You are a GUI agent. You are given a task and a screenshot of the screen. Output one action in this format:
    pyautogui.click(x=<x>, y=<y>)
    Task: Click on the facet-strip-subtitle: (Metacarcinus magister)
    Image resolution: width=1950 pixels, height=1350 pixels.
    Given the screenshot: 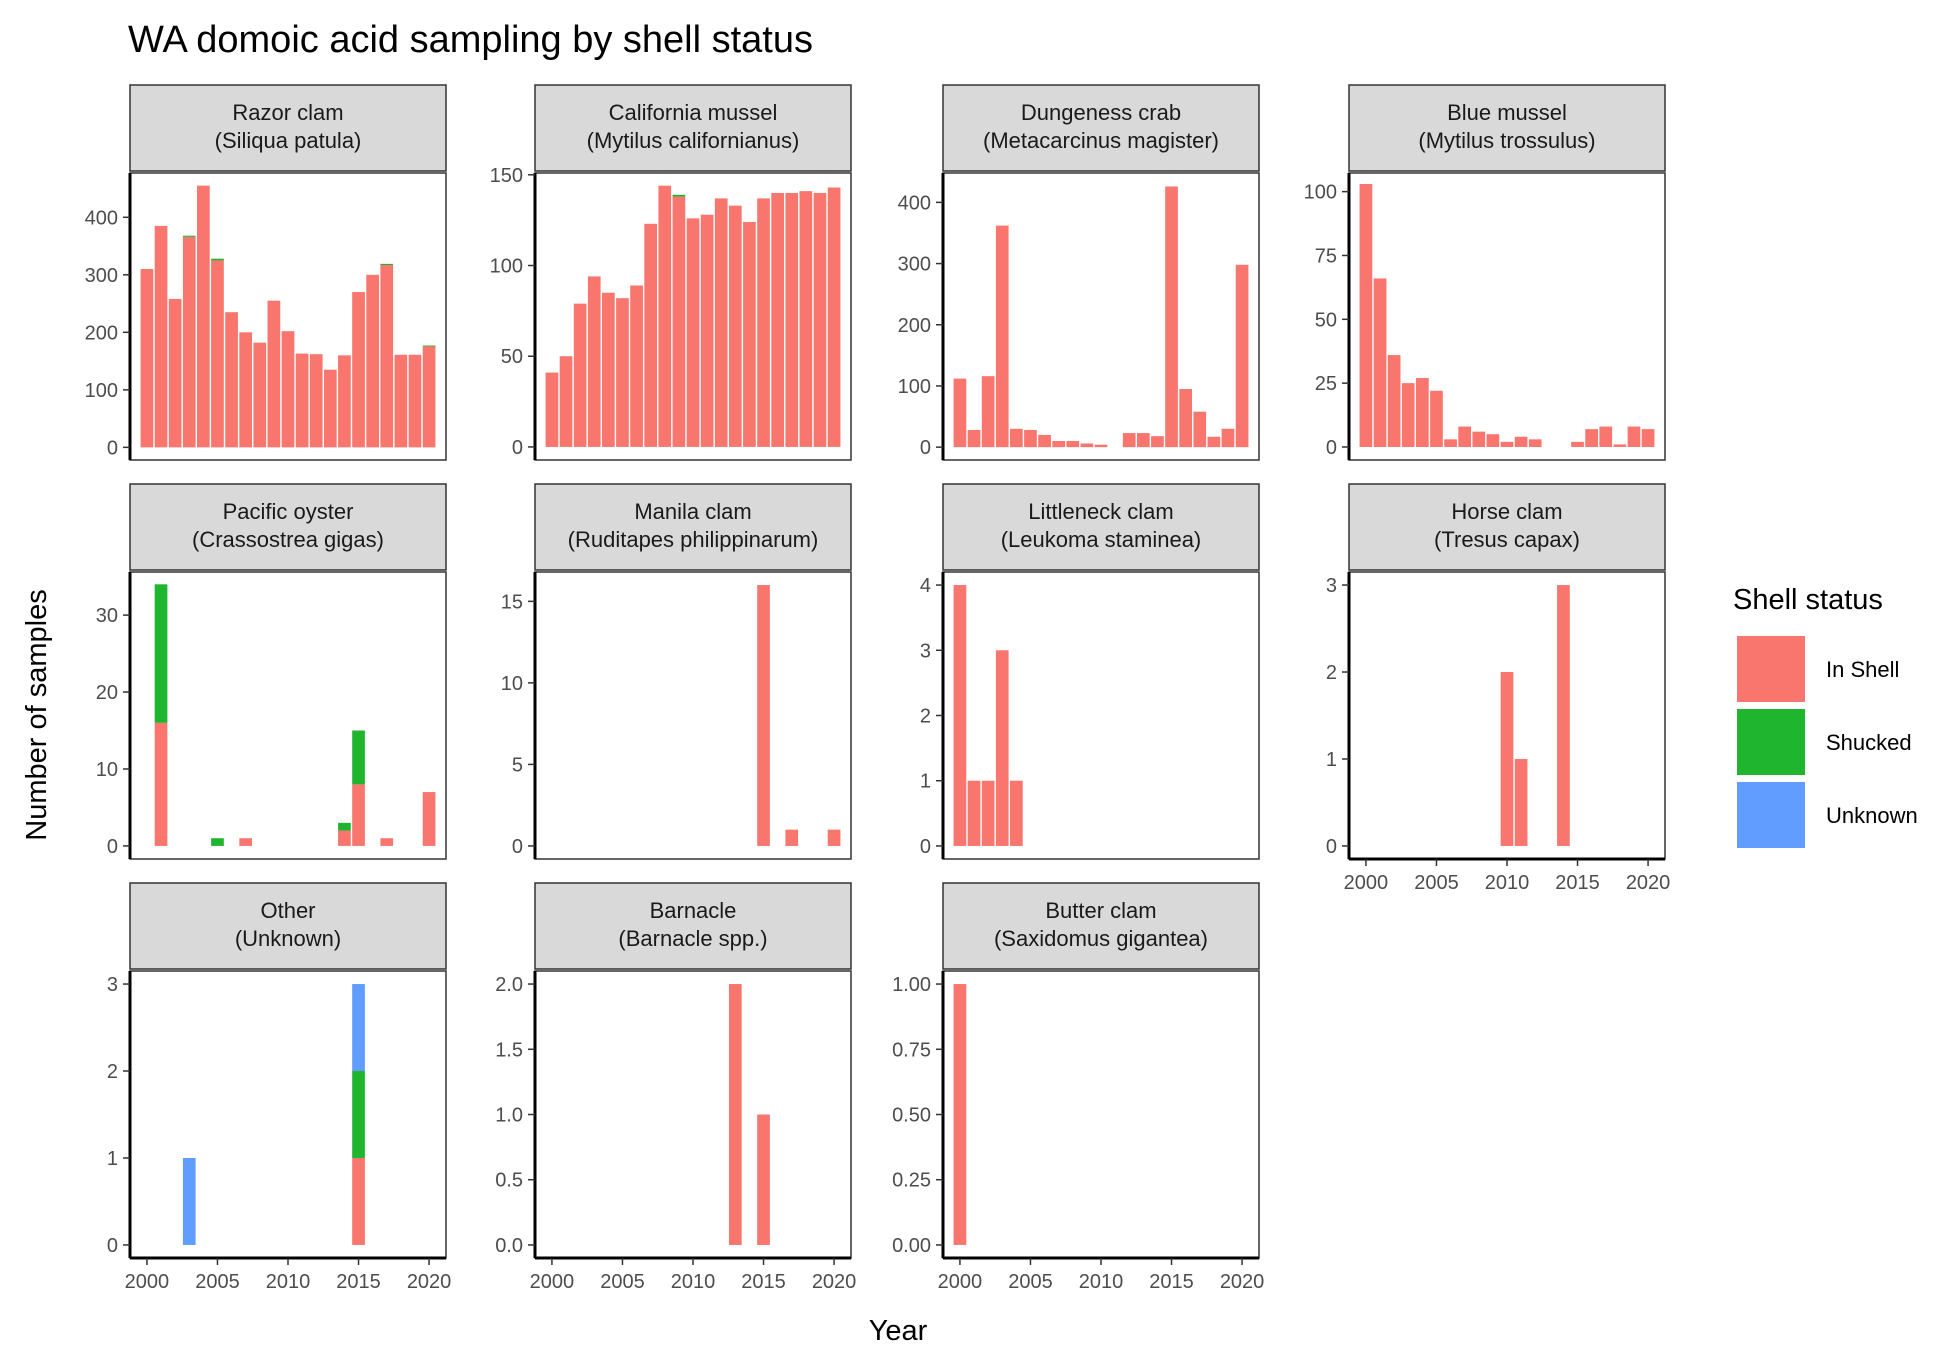 What is the action you would take?
    pyautogui.click(x=1101, y=140)
    